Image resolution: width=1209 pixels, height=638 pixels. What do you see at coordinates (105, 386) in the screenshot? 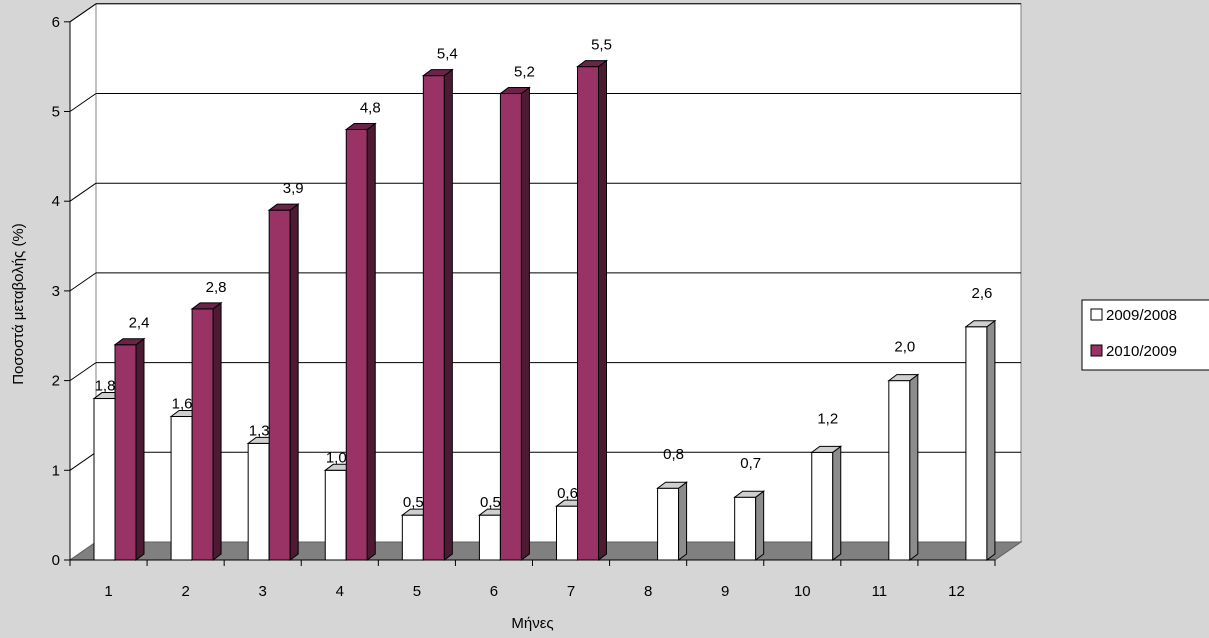
I see `data-label-2009-2008: 1,8` at bounding box center [105, 386].